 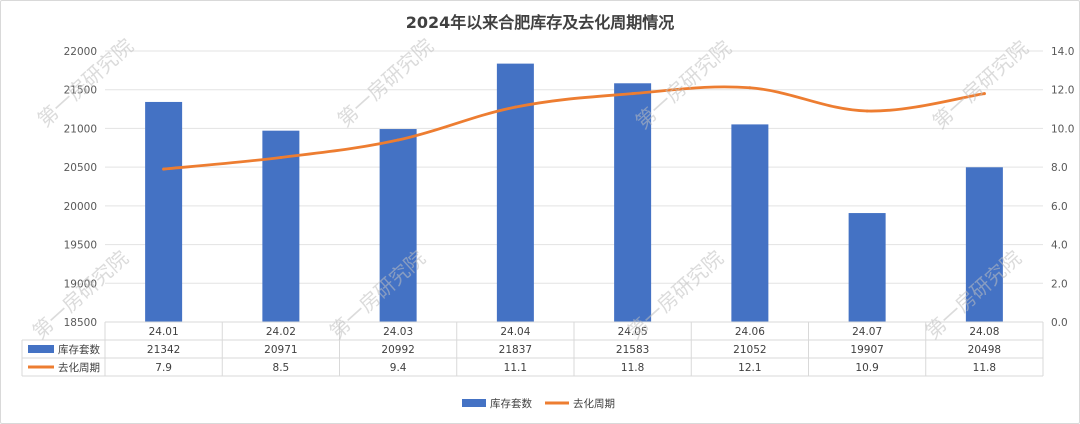 What do you see at coordinates (80, 91) in the screenshot?
I see `y-left-tick-label: 21500` at bounding box center [80, 91].